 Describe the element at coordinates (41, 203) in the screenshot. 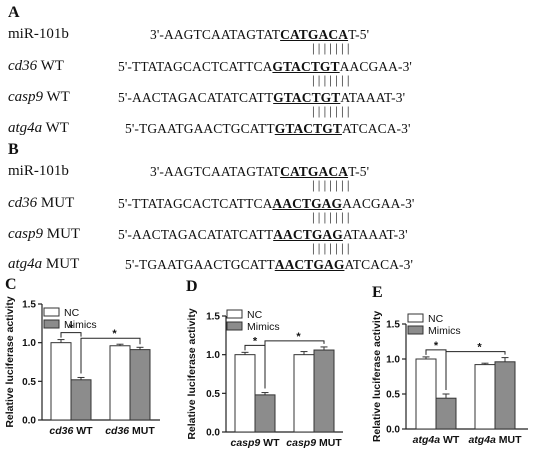

I see `gene-label: cd36 MUT` at that location.